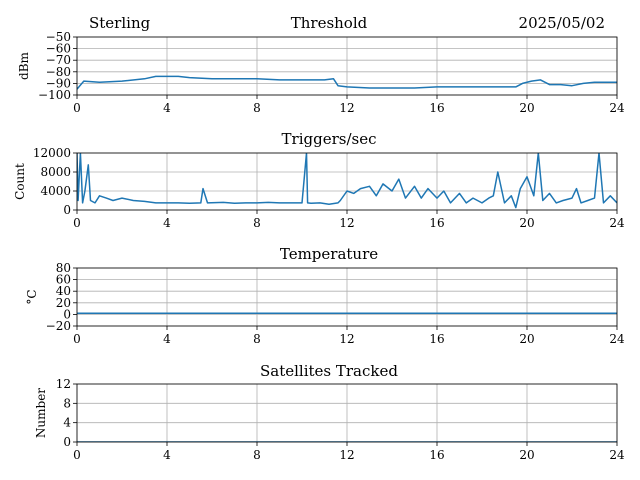 Image resolution: width=640 pixels, height=480 pixels. What do you see at coordinates (41, 413) in the screenshot?
I see `y-axis-label: Number` at bounding box center [41, 413].